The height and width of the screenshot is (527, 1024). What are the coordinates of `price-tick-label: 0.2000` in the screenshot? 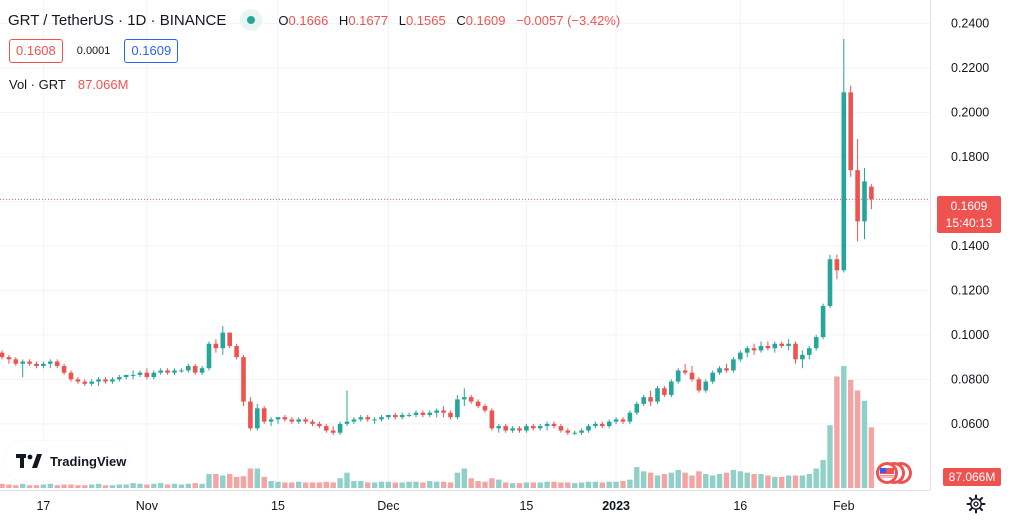 It's located at (970, 112).